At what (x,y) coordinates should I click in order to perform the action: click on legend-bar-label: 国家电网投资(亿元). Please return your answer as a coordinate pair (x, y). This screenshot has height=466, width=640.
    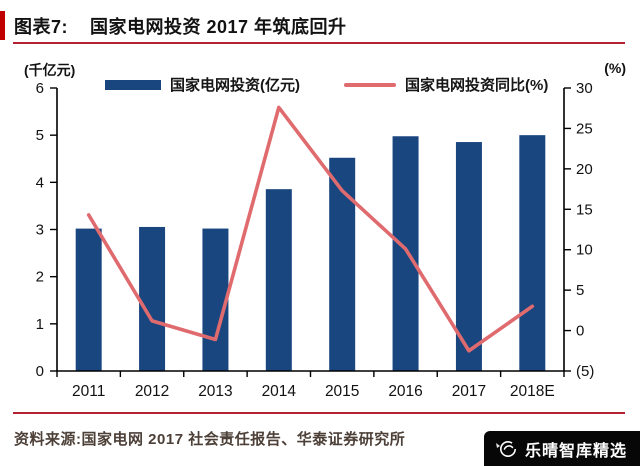
    Looking at the image, I should click on (235, 85).